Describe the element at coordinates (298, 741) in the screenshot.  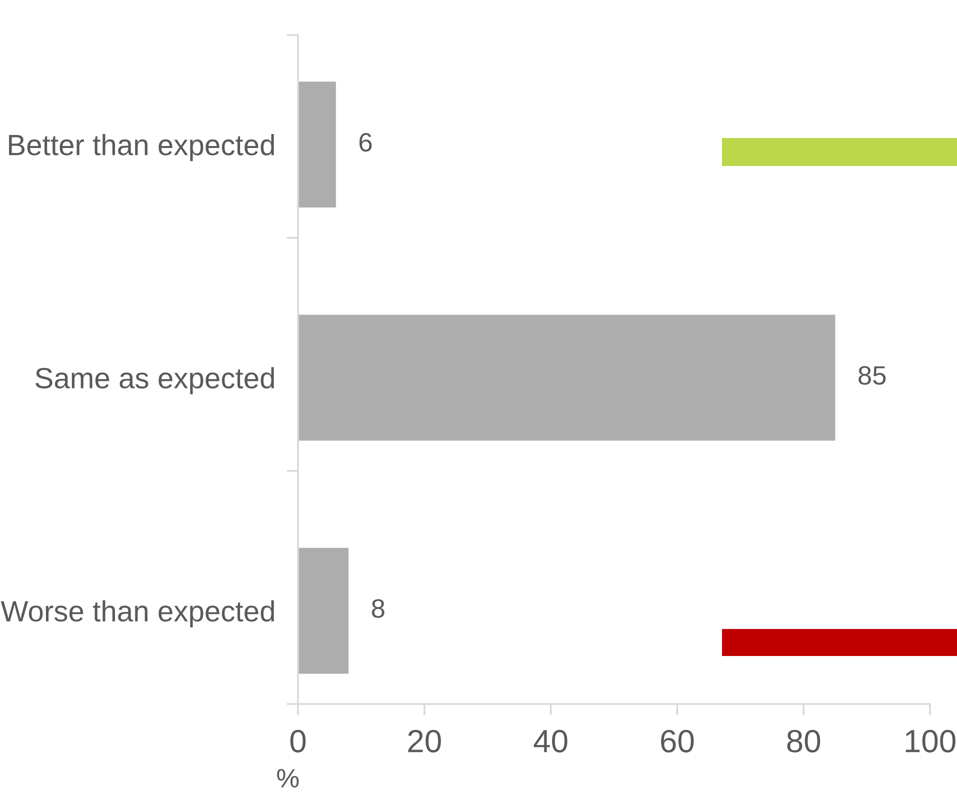
I see `x-tick-label: 0` at that location.